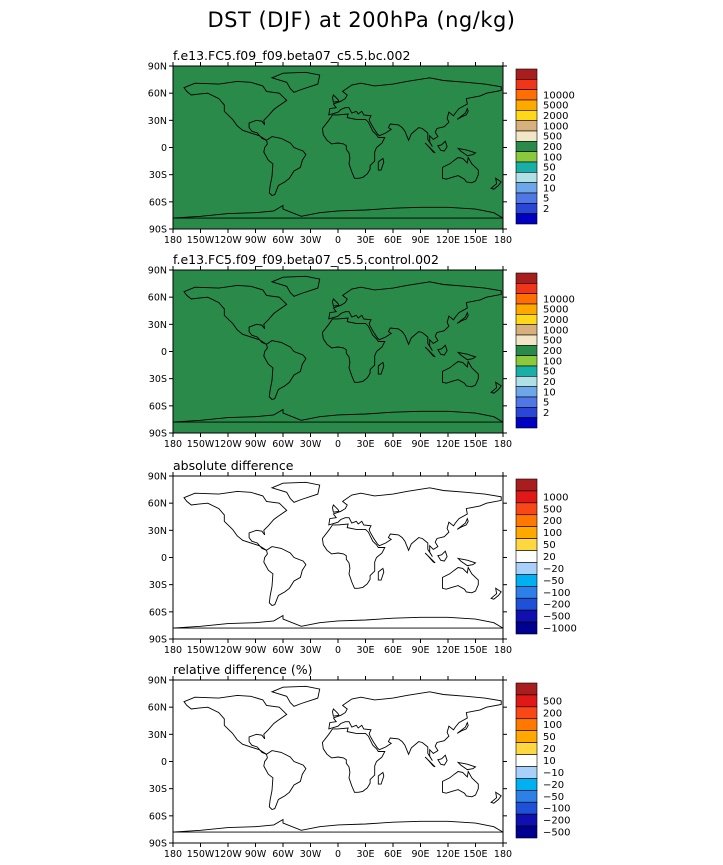 The height and width of the screenshot is (865, 723). What do you see at coordinates (381, 164) in the screenshot?
I see `coastline-madagascar` at bounding box center [381, 164].